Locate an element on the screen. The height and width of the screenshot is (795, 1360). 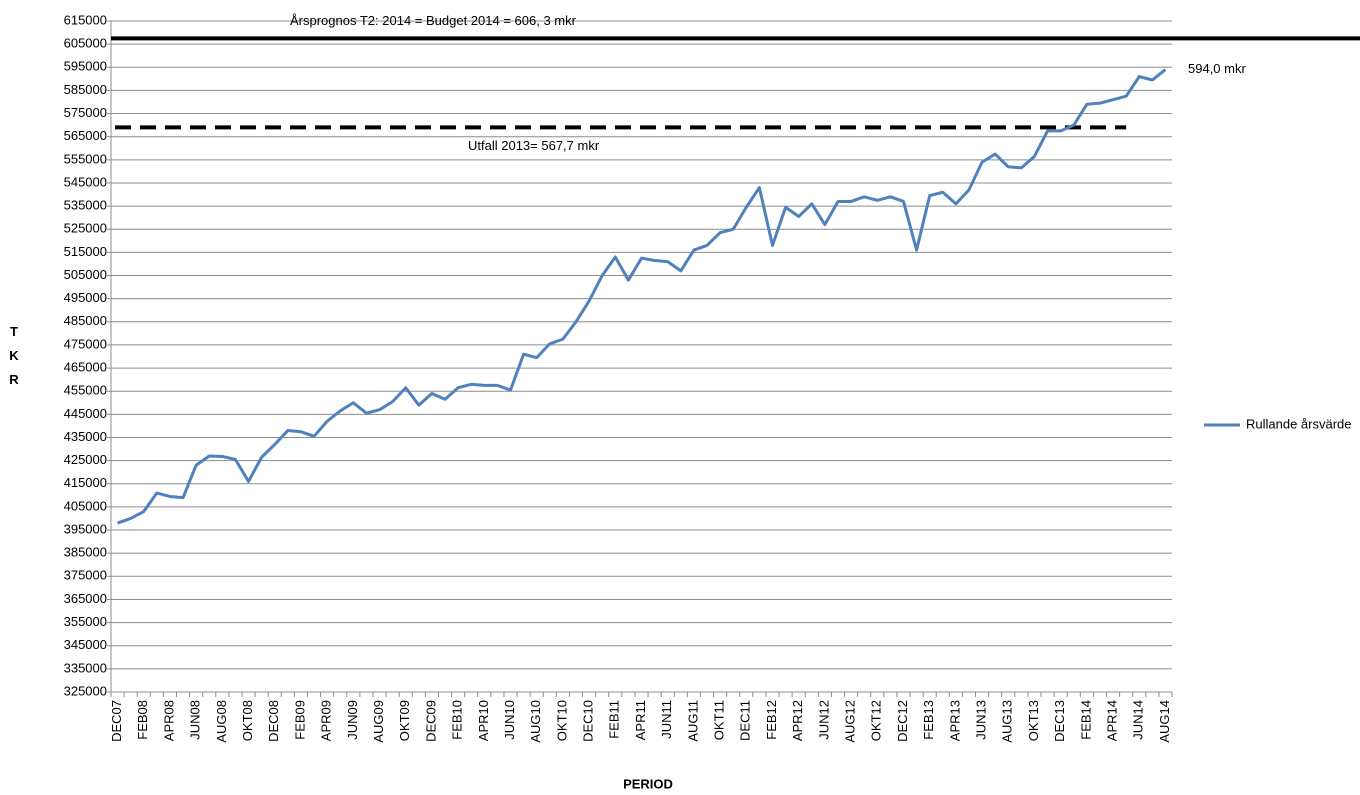
x-tick-label: DEC11 is located at coordinates (745, 720).